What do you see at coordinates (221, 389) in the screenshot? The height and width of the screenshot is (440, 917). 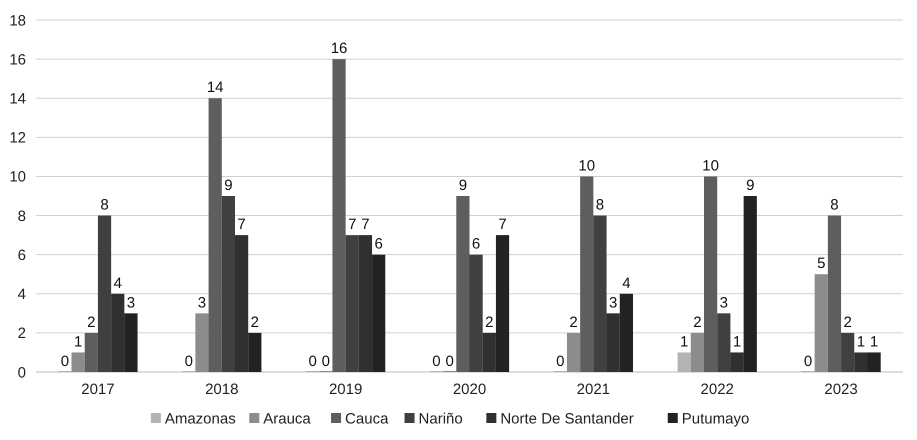 I see `x-tick-label: 2018` at bounding box center [221, 389].